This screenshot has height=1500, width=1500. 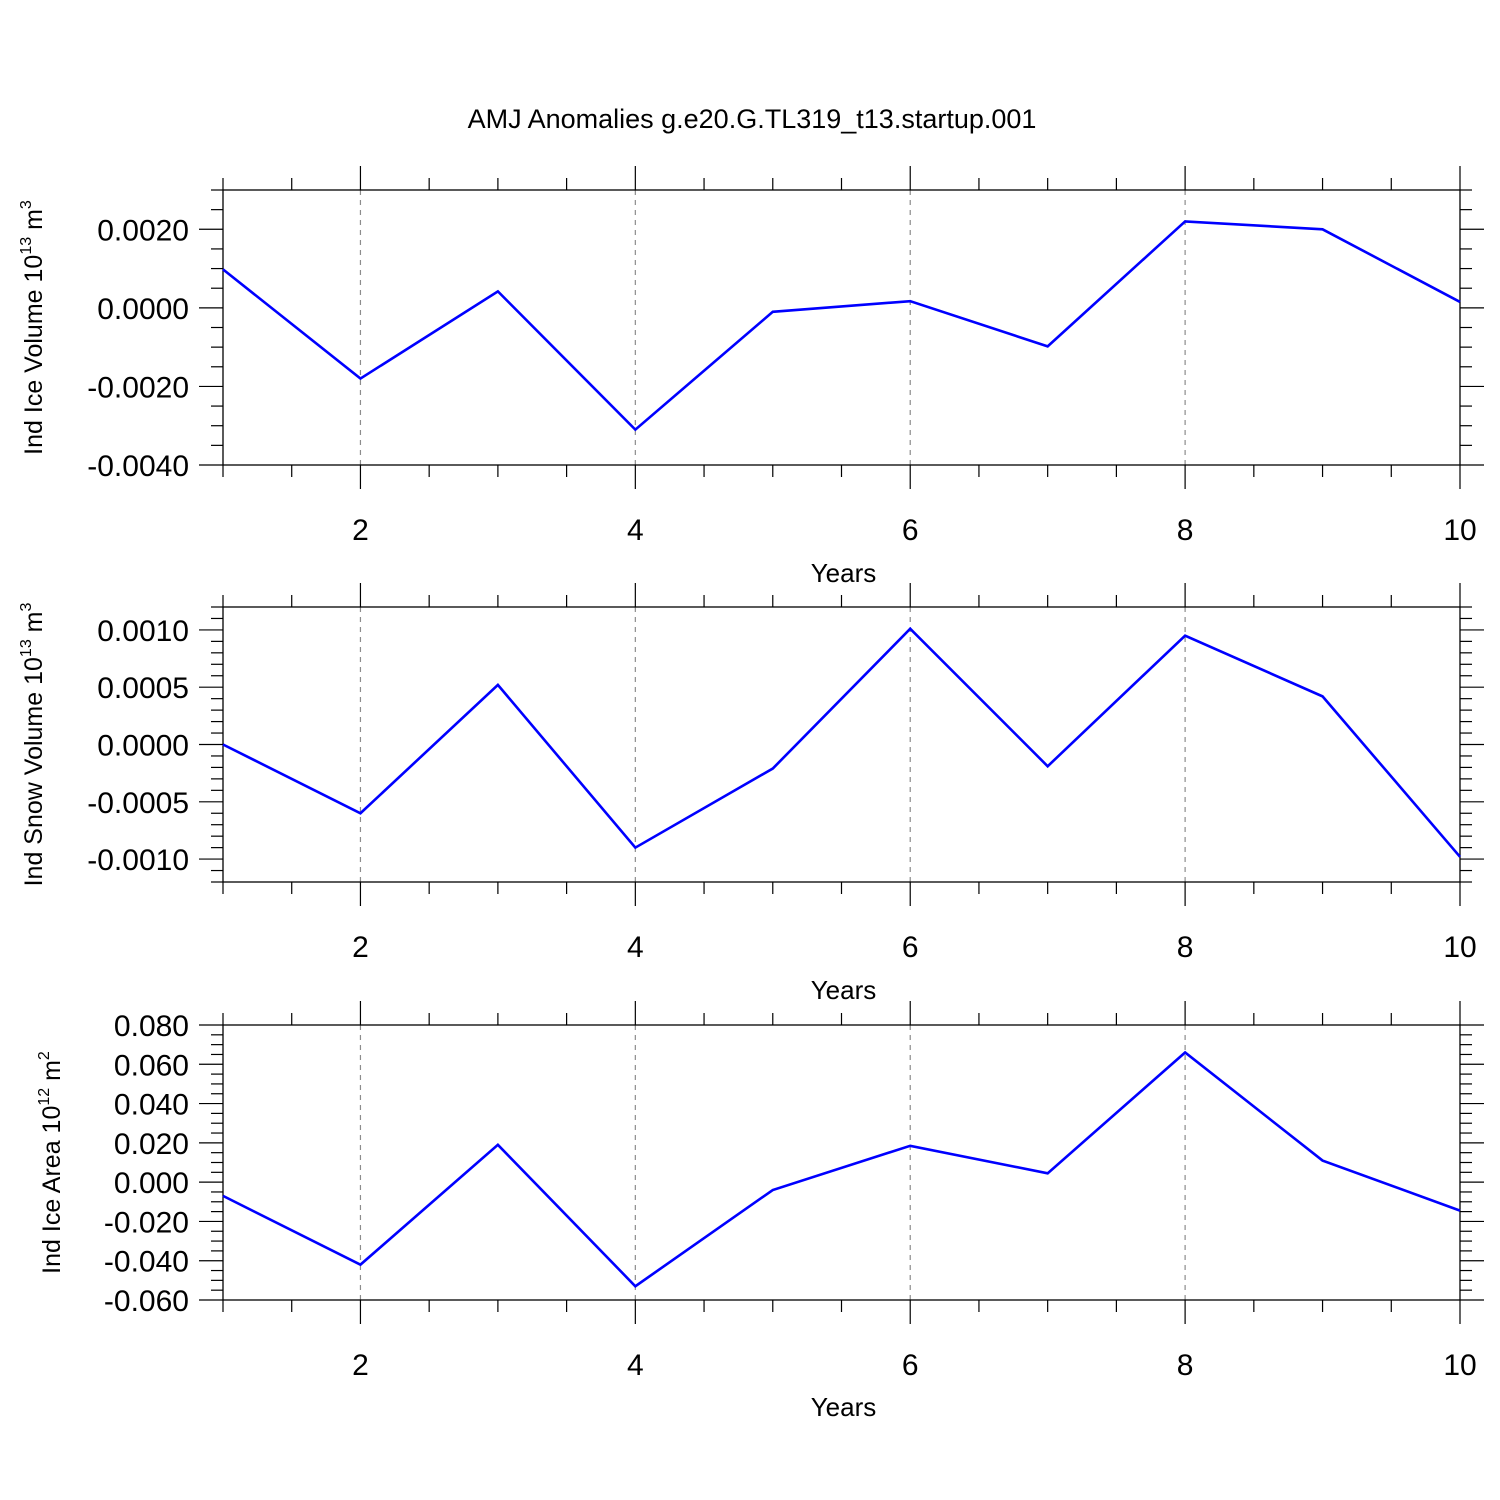 What do you see at coordinates (146, 1262) in the screenshot?
I see `y-tick-label: -0.040` at bounding box center [146, 1262].